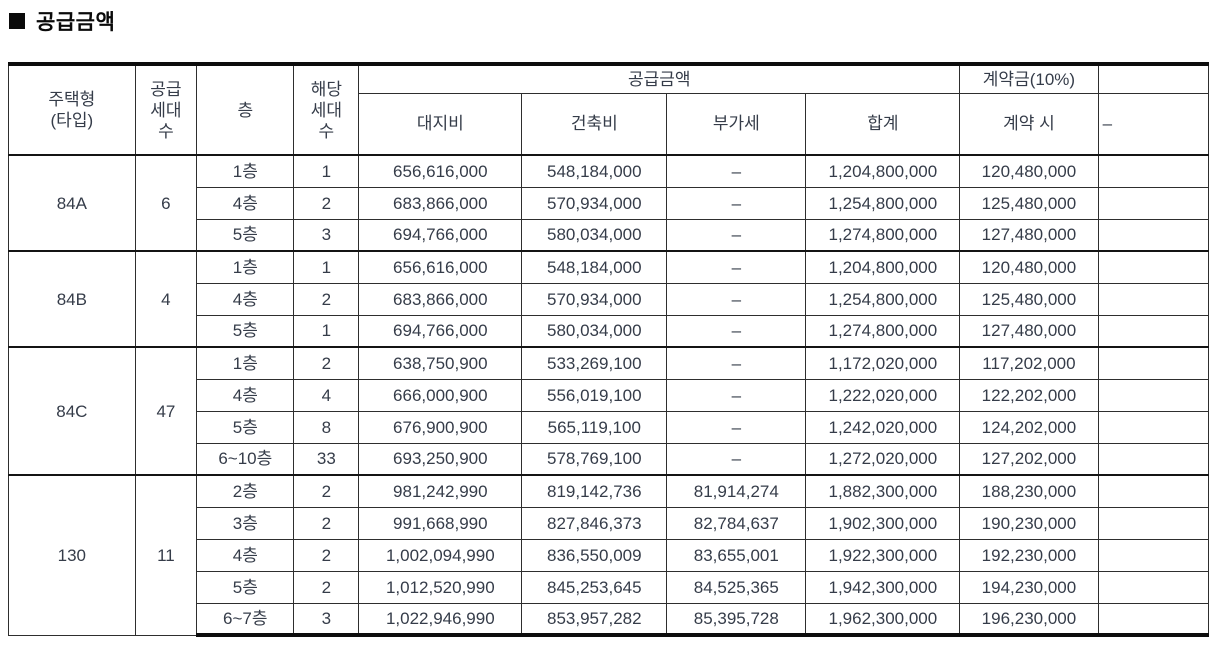 The image size is (1209, 652). I want to click on construction-cost-cell: 556,019,100, so click(594, 395).